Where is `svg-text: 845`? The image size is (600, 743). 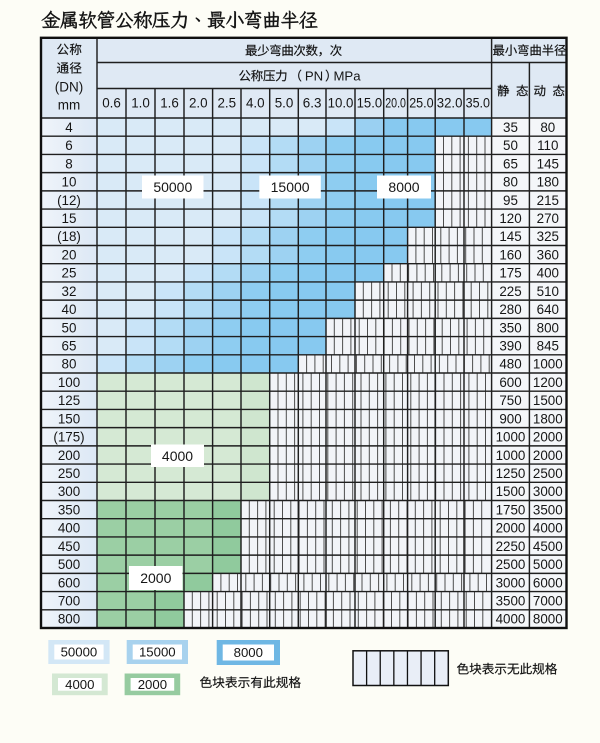
svg-text: 845 is located at coordinates (548, 346).